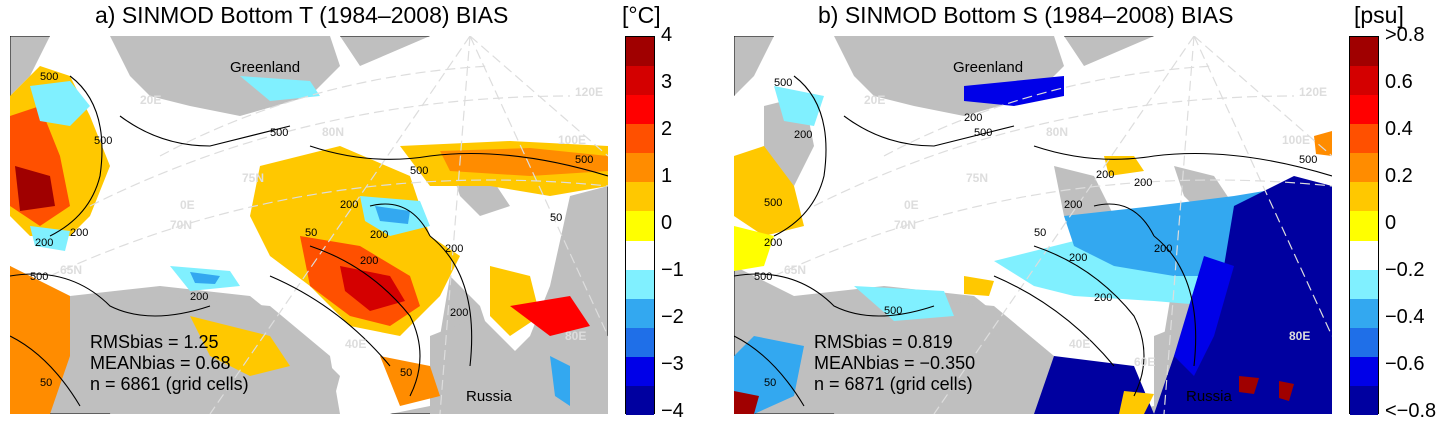  Describe the element at coordinates (672, 364) in the screenshot. I see `colorbar-tick-label: −3` at that location.